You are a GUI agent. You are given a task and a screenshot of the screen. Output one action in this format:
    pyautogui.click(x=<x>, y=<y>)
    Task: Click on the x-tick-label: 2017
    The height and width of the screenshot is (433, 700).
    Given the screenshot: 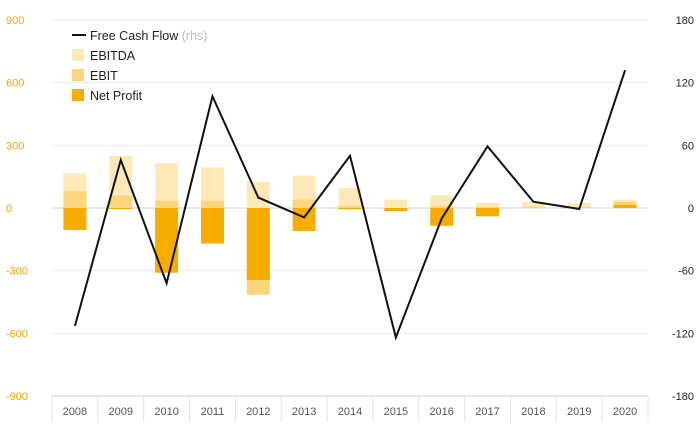 What is the action you would take?
    pyautogui.click(x=487, y=412)
    